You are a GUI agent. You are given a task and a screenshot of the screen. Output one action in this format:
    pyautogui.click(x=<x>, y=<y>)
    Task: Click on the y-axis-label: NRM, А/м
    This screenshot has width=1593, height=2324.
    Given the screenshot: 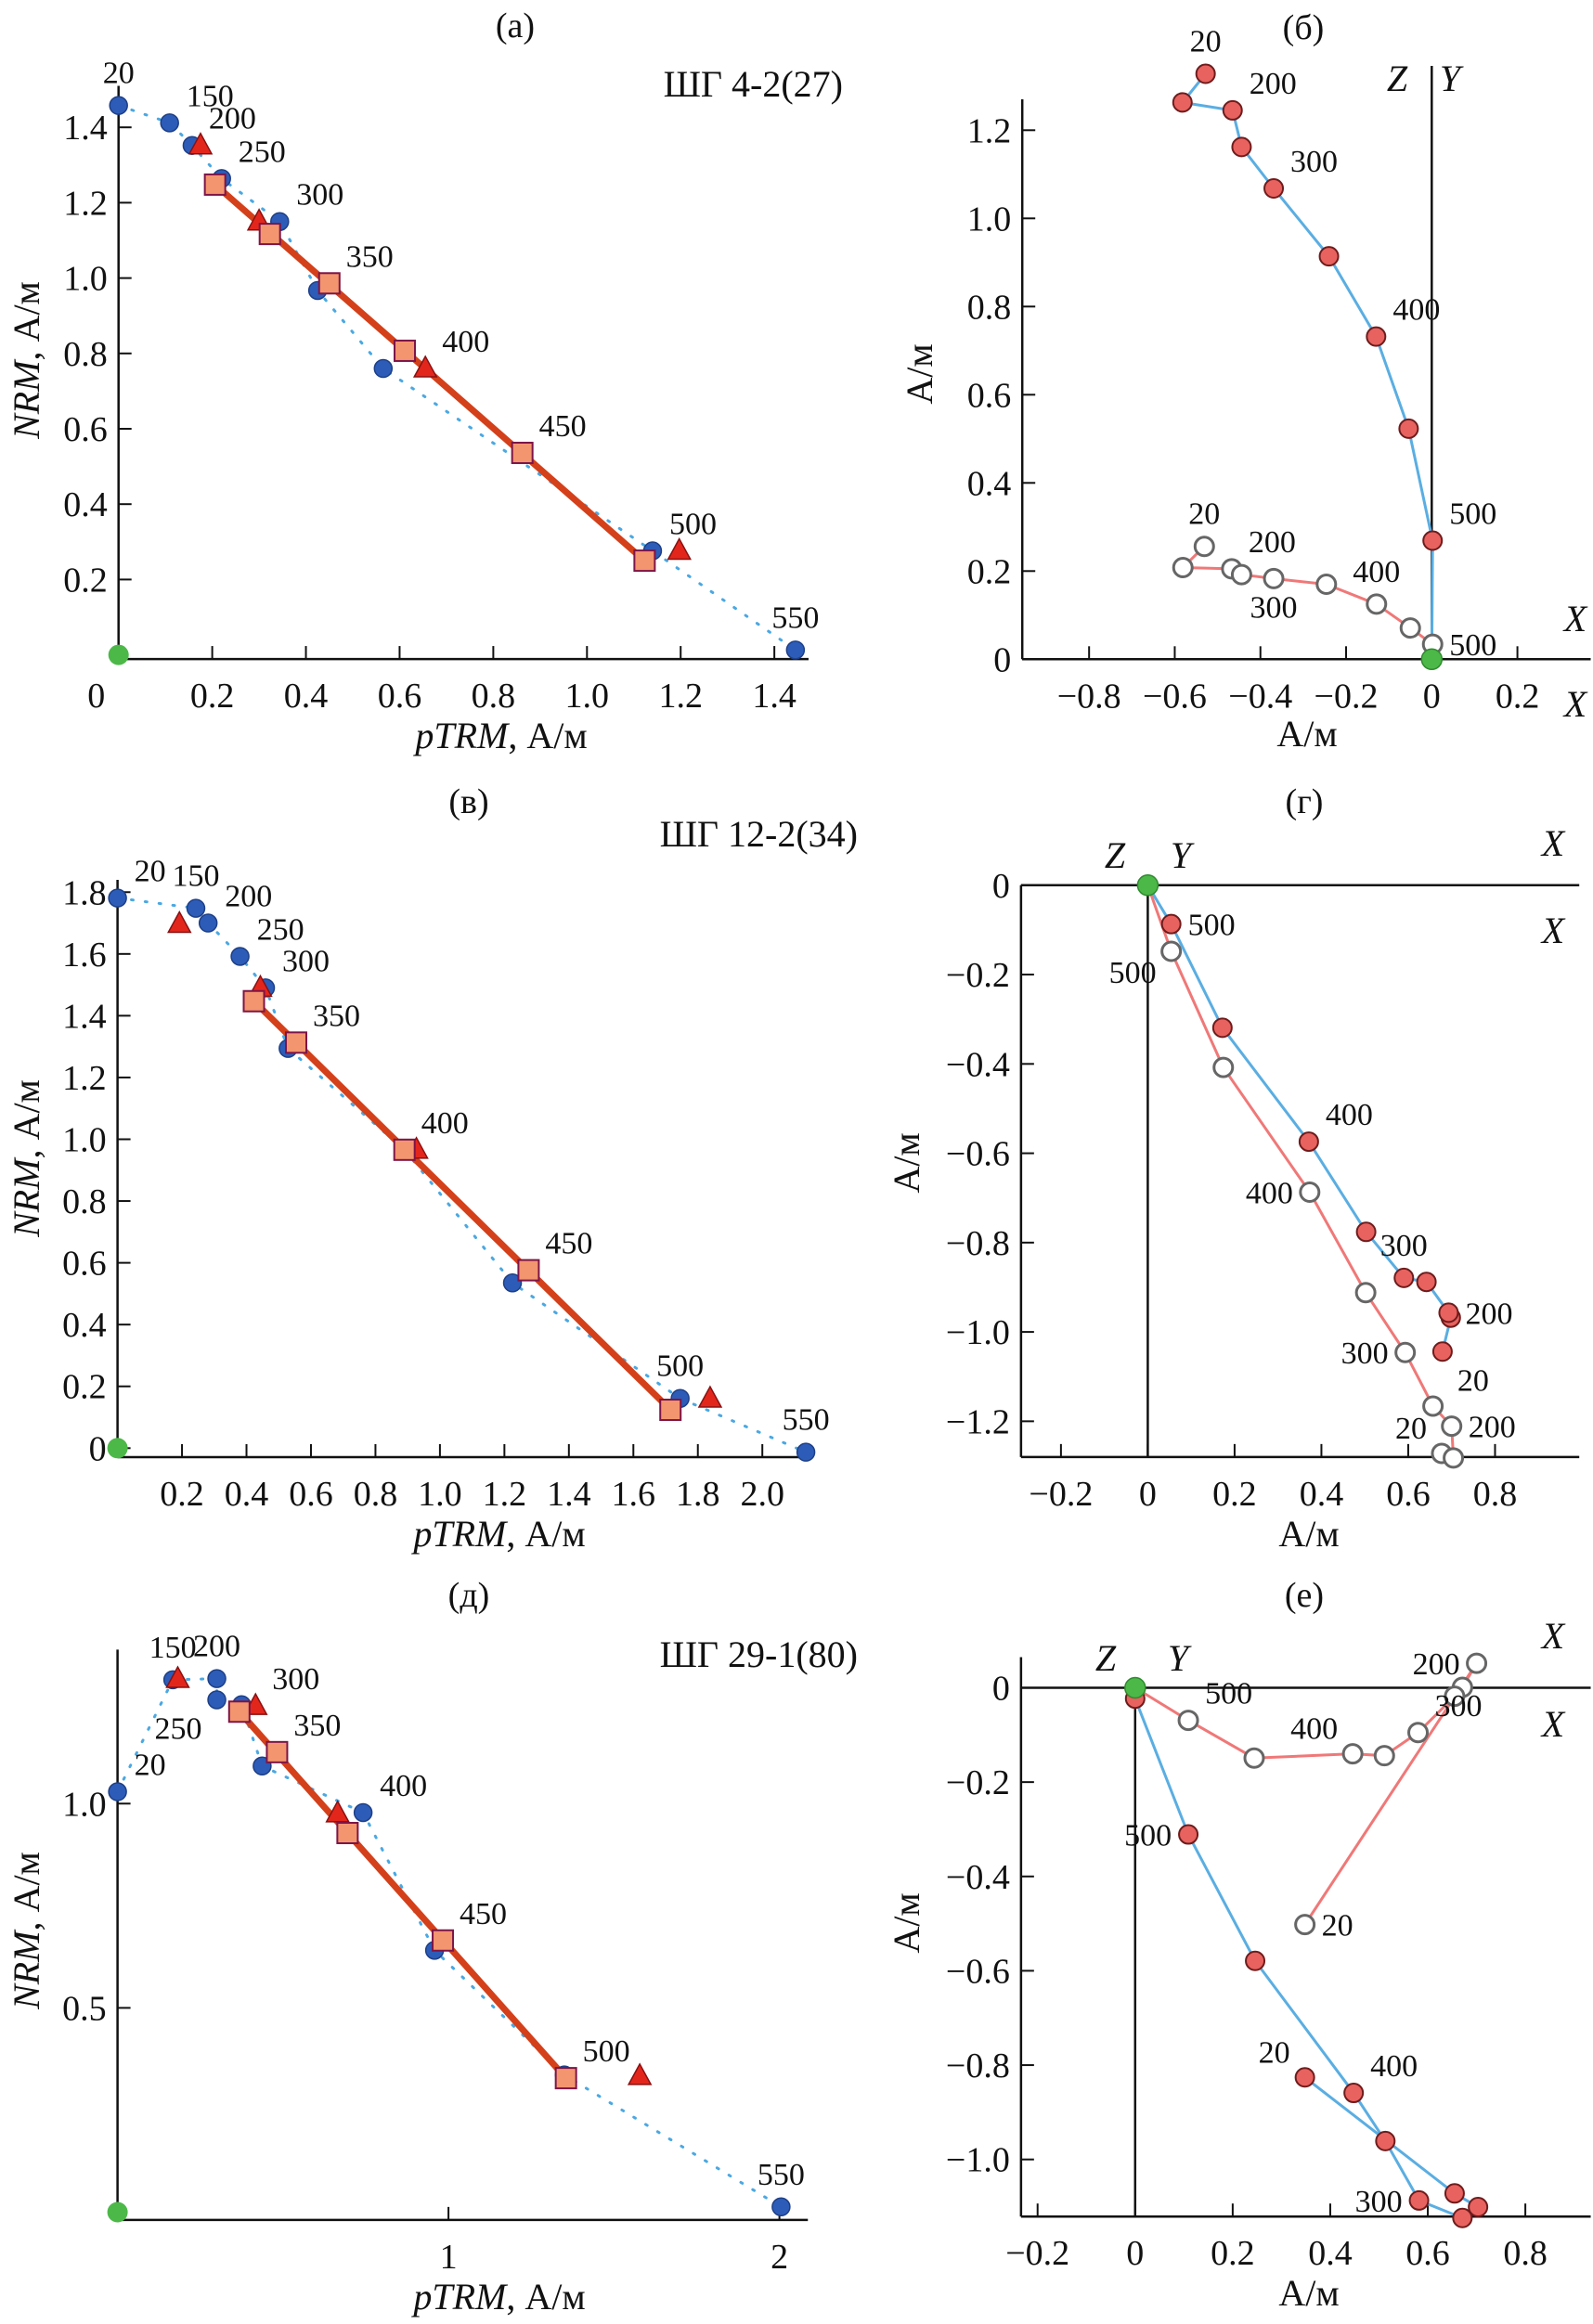 What is the action you would take?
    pyautogui.click(x=26, y=1158)
    